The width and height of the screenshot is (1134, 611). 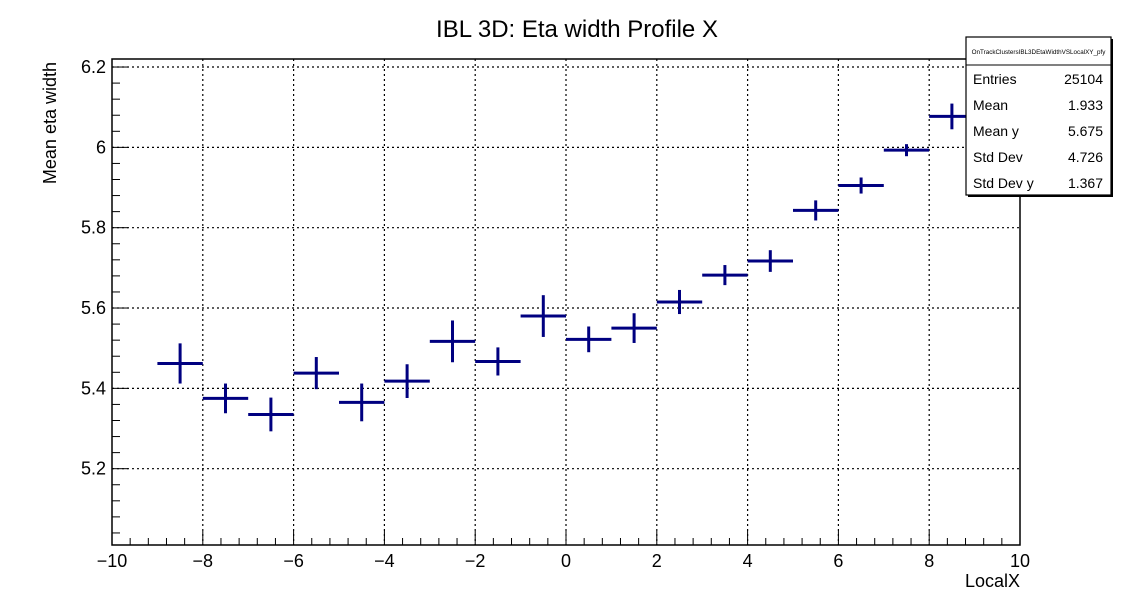 I want to click on x-tick-label: 0, so click(x=566, y=561).